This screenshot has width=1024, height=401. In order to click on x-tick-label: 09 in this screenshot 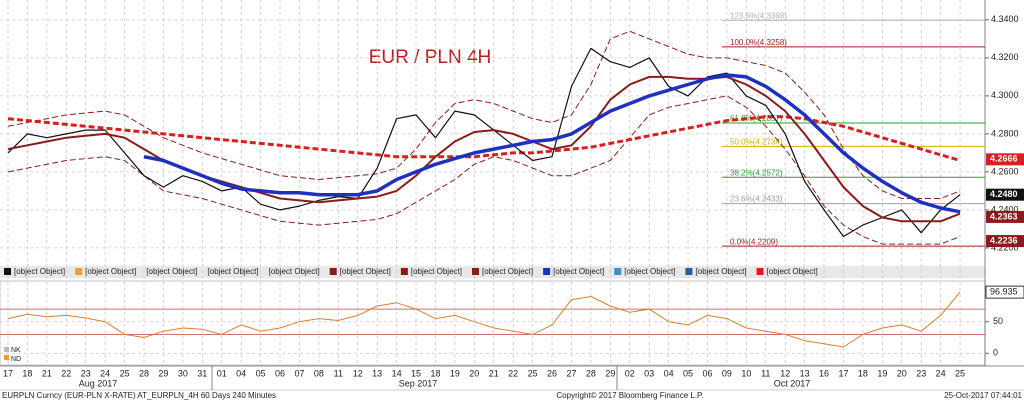, I will do `click(727, 373)`.